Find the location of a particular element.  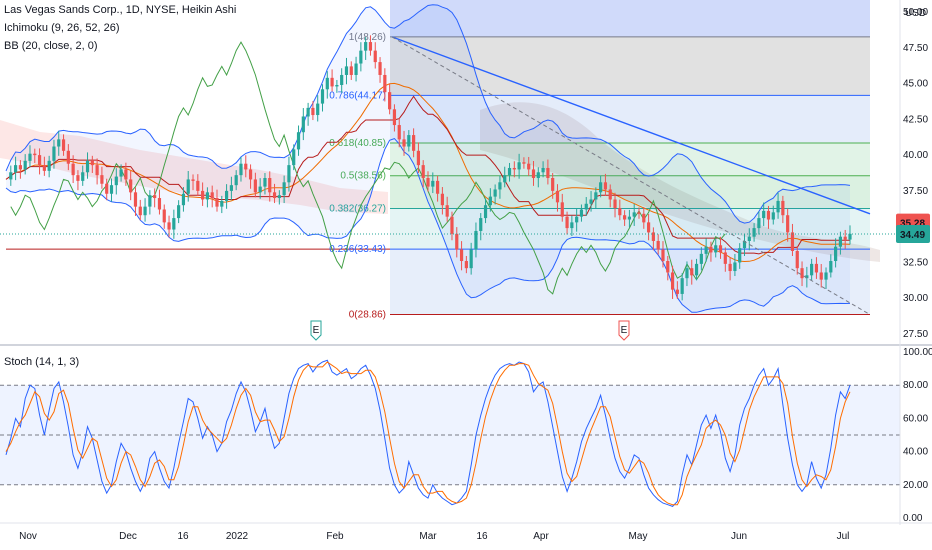

price-tick-label: 30.00 is located at coordinates (915, 298).